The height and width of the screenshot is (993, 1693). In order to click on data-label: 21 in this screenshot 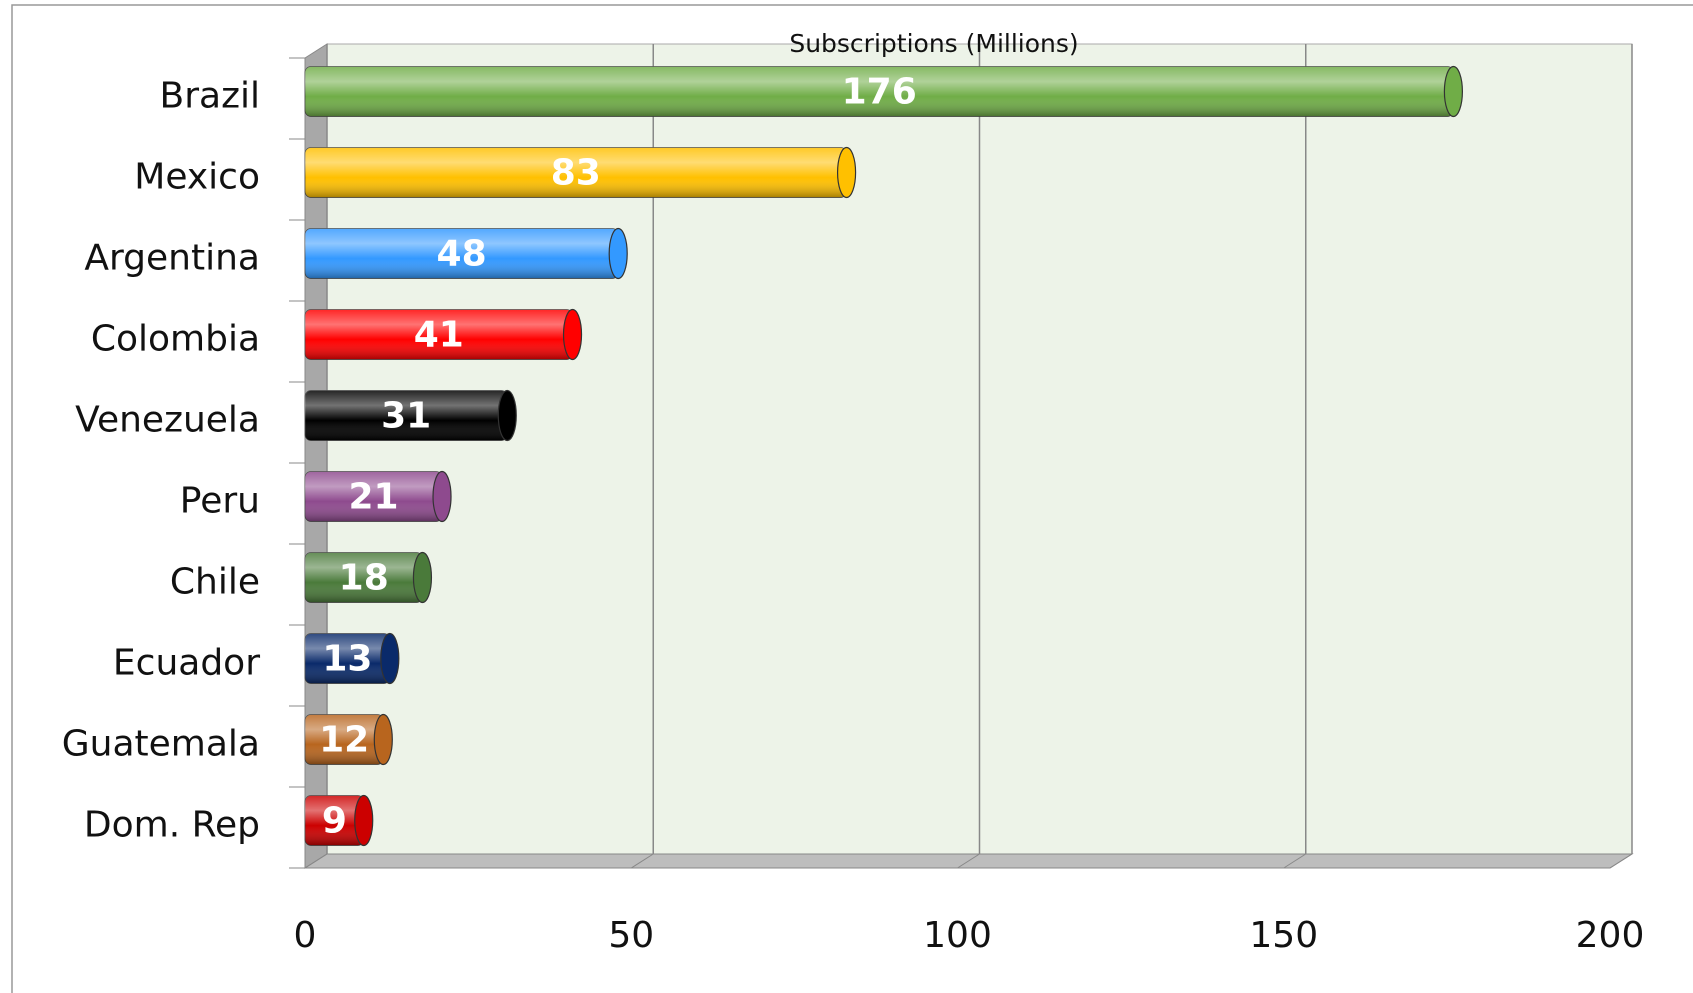, I will do `click(373, 497)`.